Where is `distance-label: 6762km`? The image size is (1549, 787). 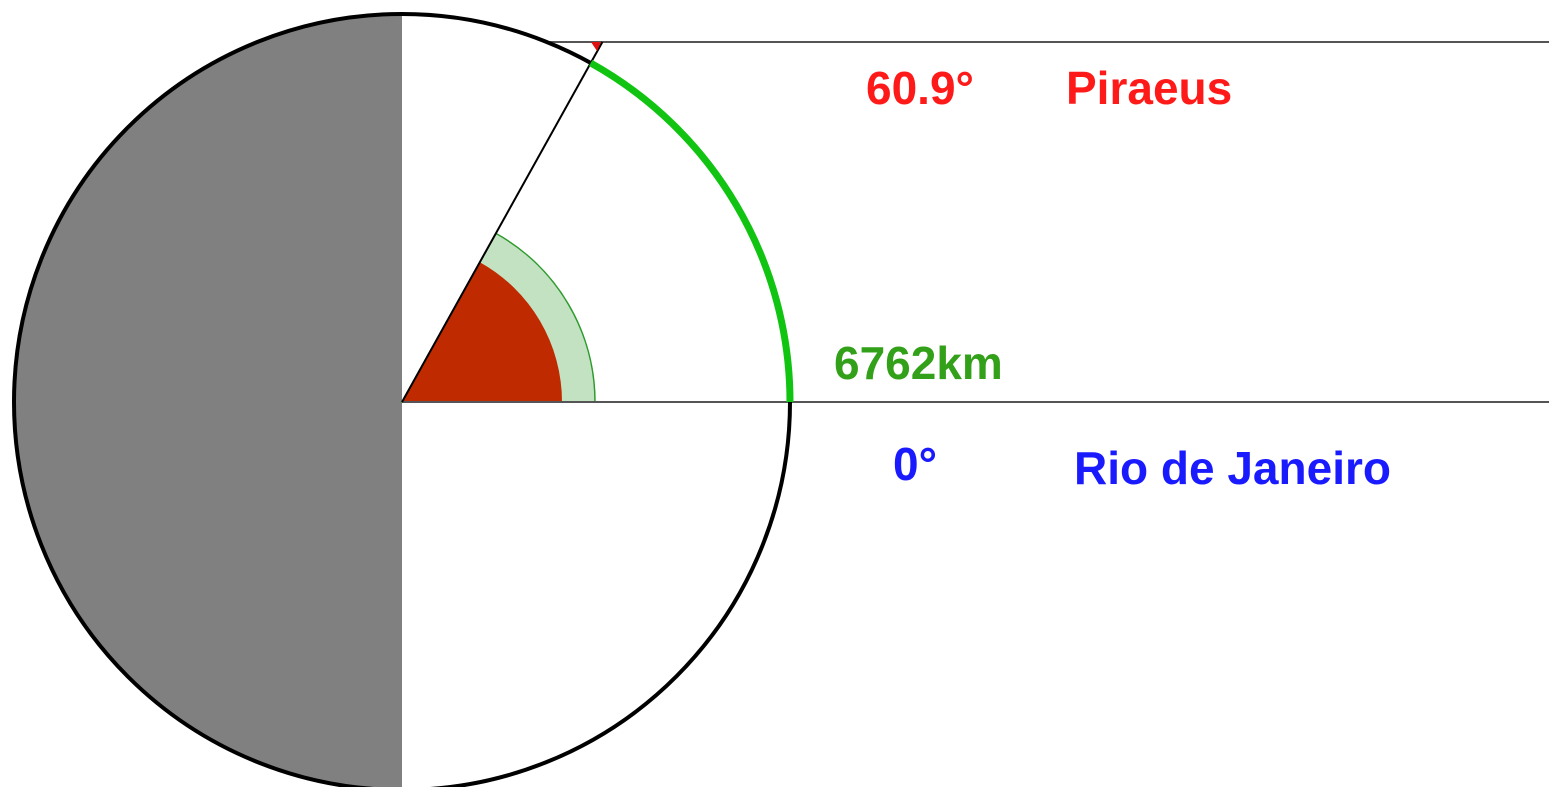 distance-label: 6762km is located at coordinates (918, 363).